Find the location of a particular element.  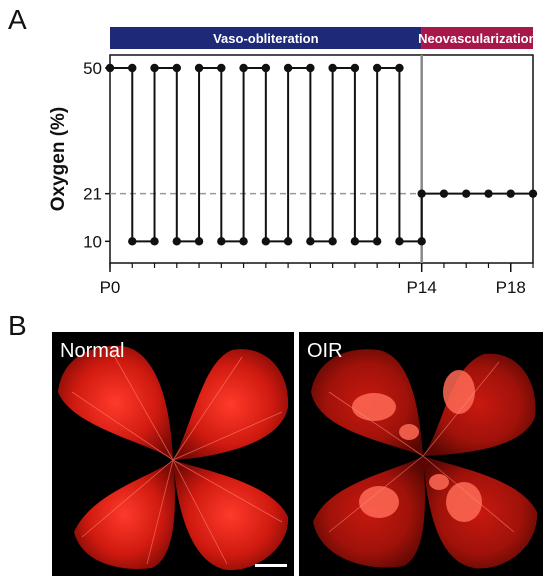

x-tick-label-0: P0 is located at coordinates (110, 287).